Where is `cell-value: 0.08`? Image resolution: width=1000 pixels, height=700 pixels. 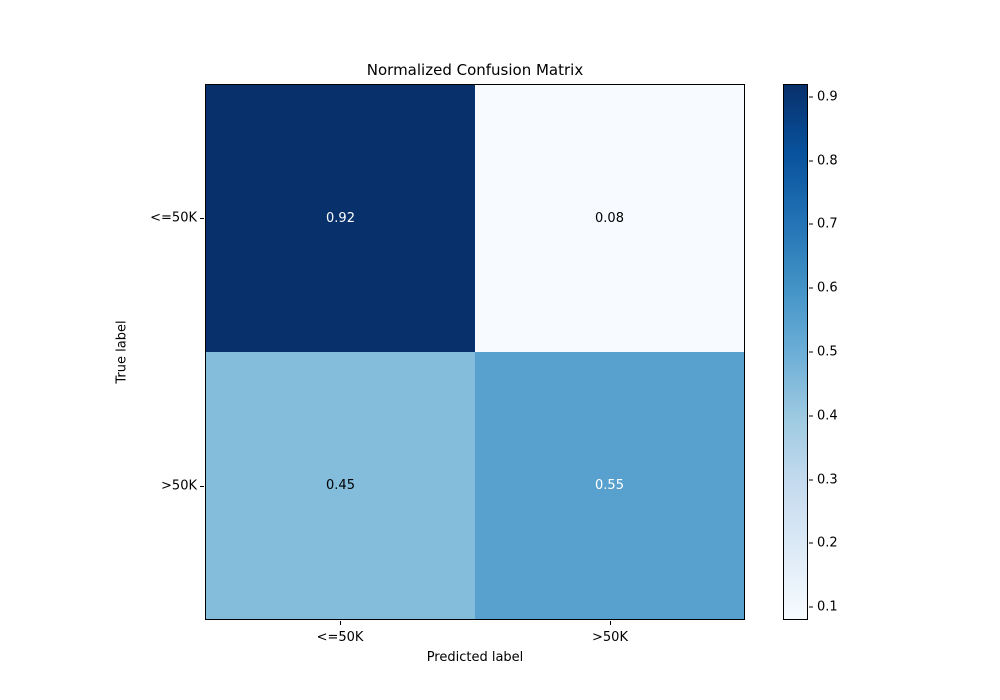
cell-value: 0.08 is located at coordinates (609, 218).